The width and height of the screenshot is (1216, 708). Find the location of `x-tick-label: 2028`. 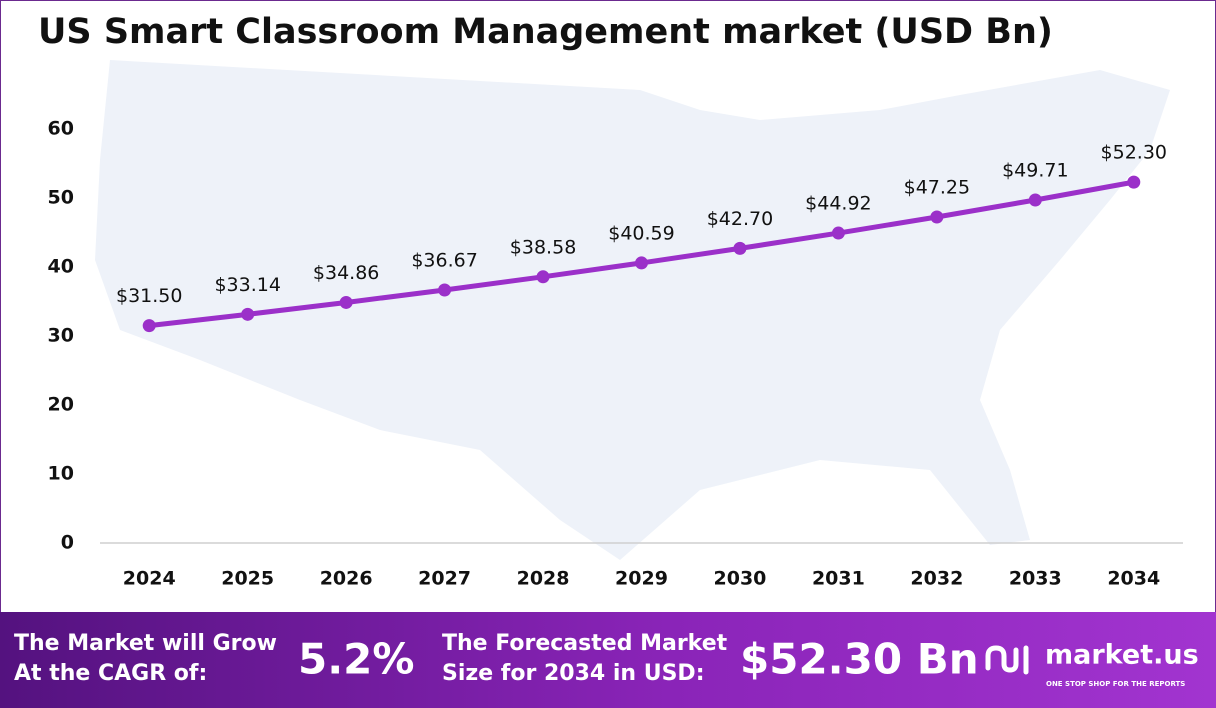

x-tick-label: 2028 is located at coordinates (543, 579).